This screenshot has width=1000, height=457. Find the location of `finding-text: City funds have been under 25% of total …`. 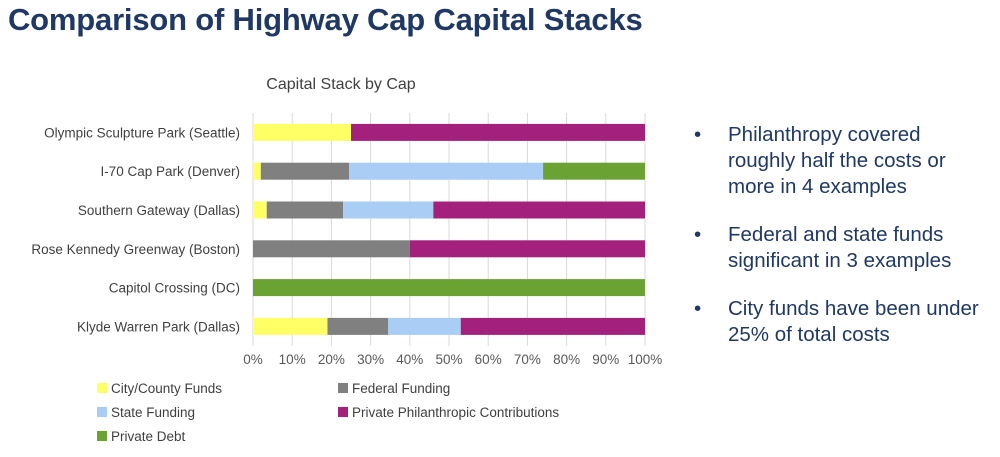

finding-text: City funds have been under 25% of total … is located at coordinates (853, 321).